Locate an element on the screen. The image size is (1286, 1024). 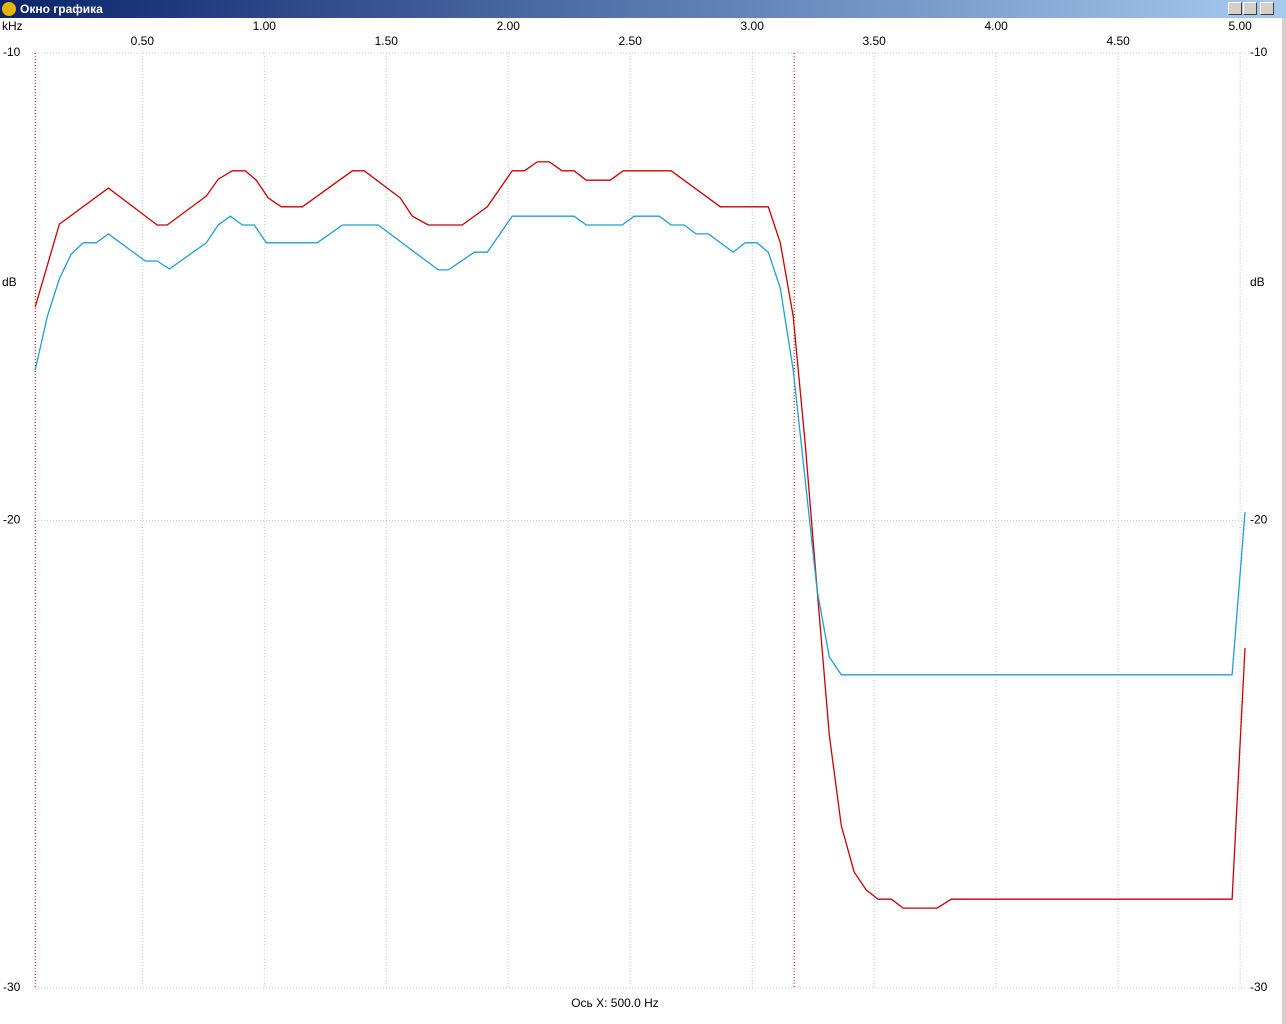
window-title: Окно графика is located at coordinates (61, 9).